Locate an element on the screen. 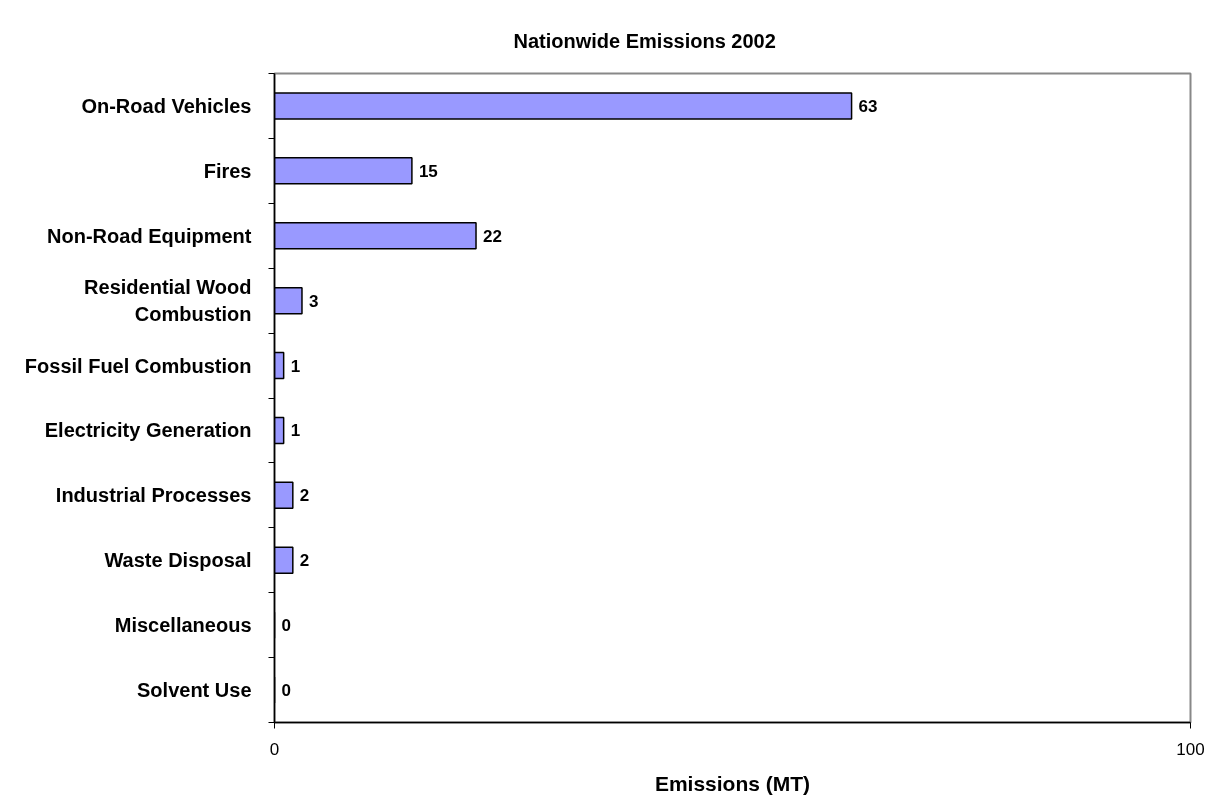 This screenshot has width=1213, height=797. data-label: 3 is located at coordinates (313, 301).